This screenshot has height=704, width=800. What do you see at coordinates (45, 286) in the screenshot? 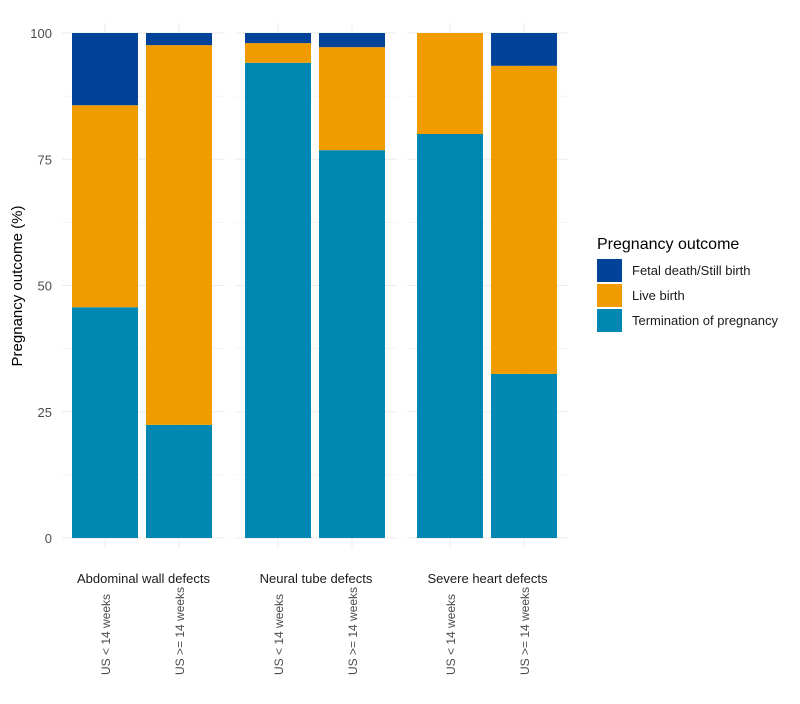
I see `y-tick-label: 50` at bounding box center [45, 286].